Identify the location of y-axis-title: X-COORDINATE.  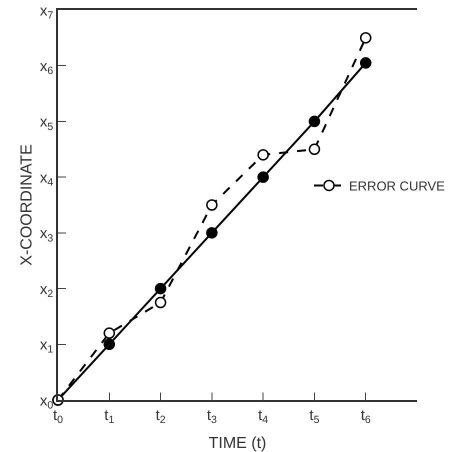
(27, 205).